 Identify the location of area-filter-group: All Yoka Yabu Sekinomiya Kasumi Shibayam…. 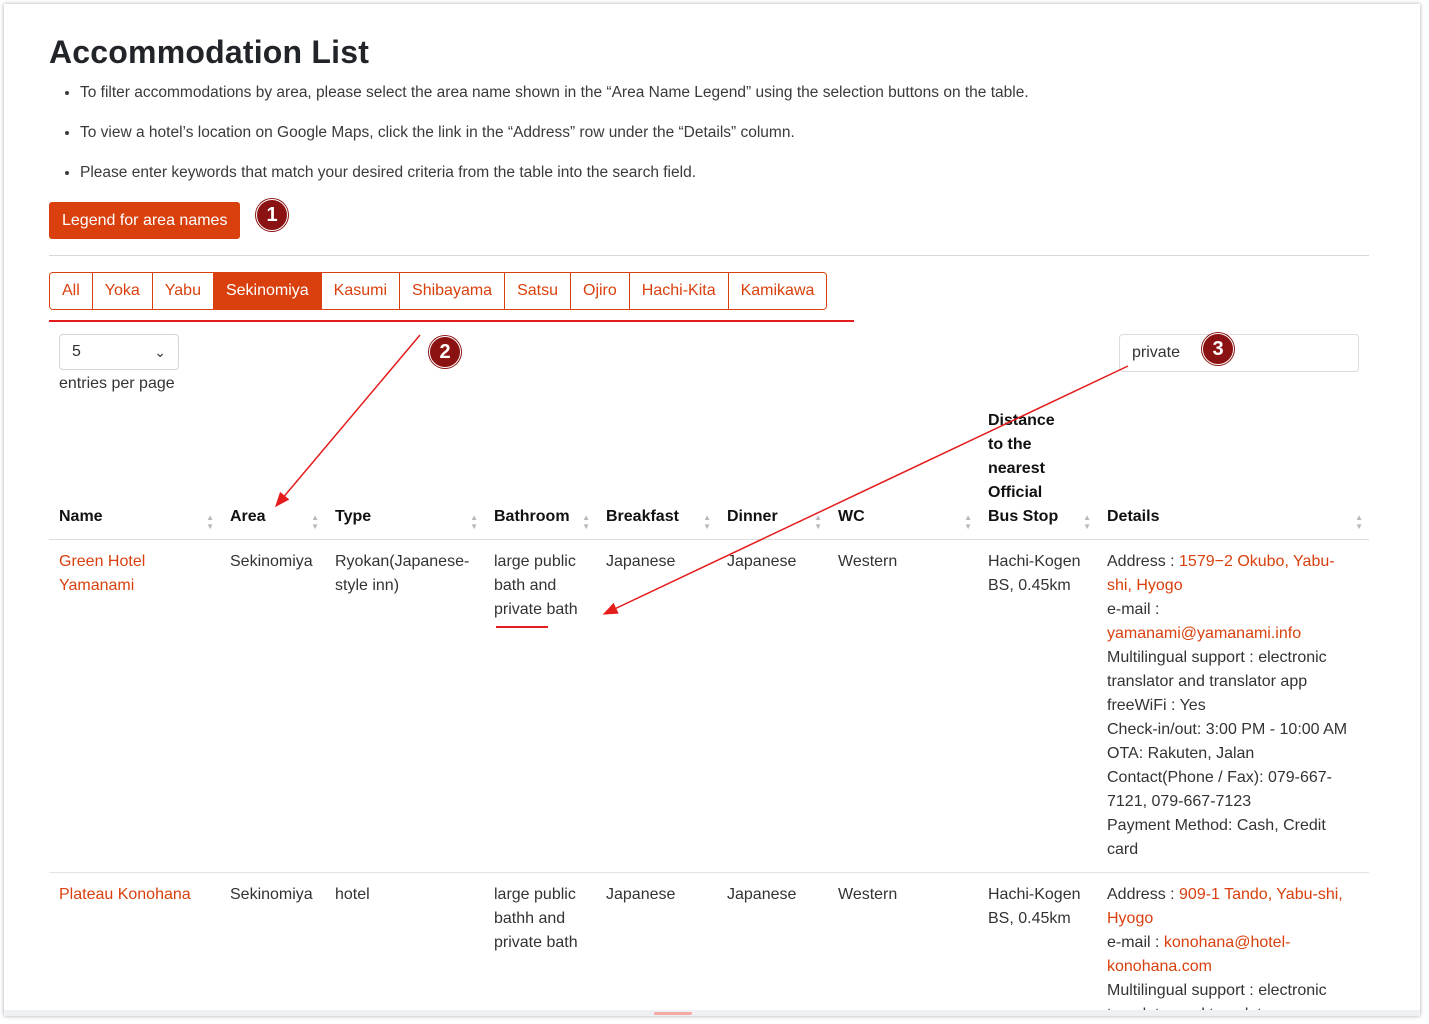
(438, 291).